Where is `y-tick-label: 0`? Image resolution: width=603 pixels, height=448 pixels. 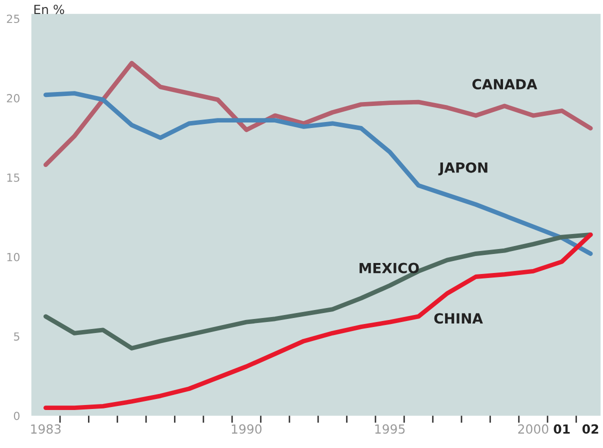 y-tick-label: 0 is located at coordinates (17, 416).